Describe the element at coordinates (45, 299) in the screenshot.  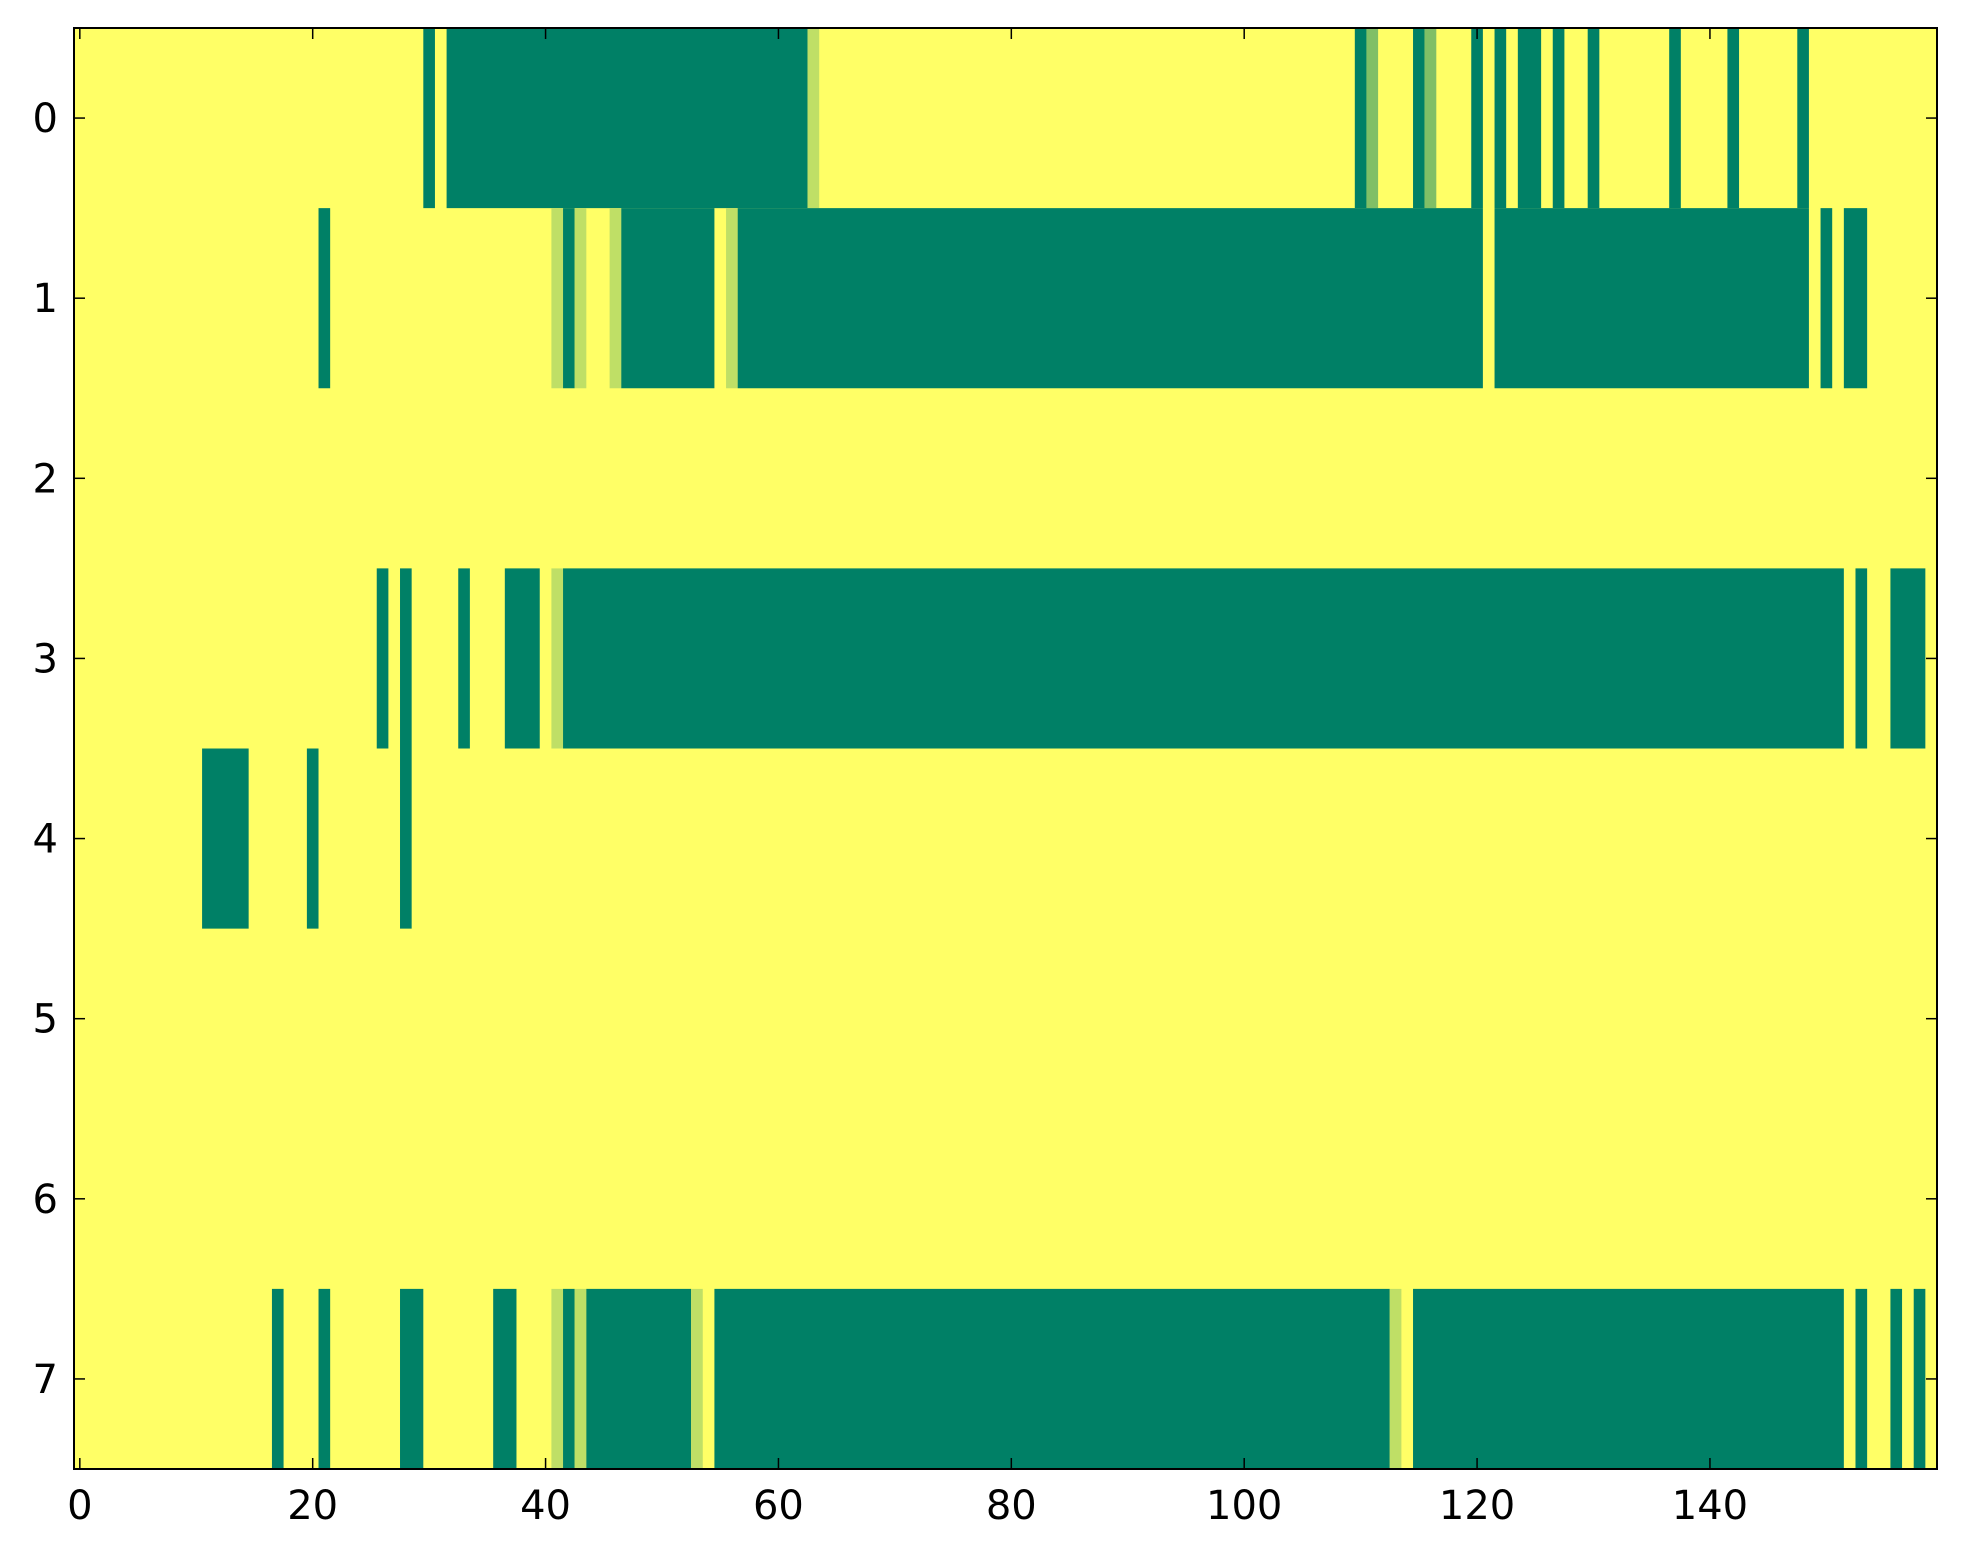
I see `y-tick-label: 1` at that location.